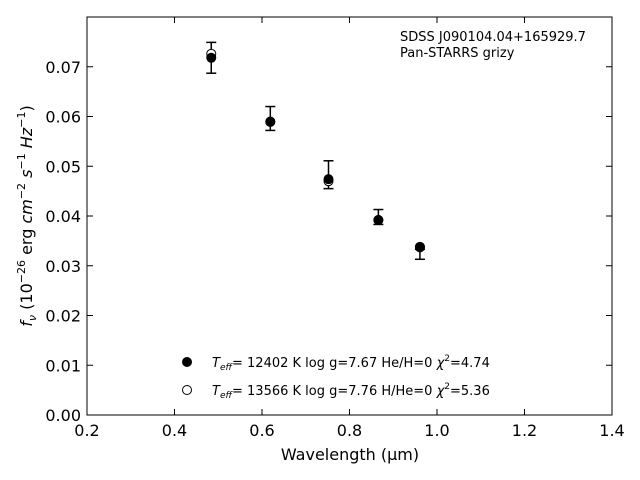 The width and height of the screenshot is (640, 480). Describe the element at coordinates (63, 266) in the screenshot. I see `y-tick-label: 0.03` at that location.